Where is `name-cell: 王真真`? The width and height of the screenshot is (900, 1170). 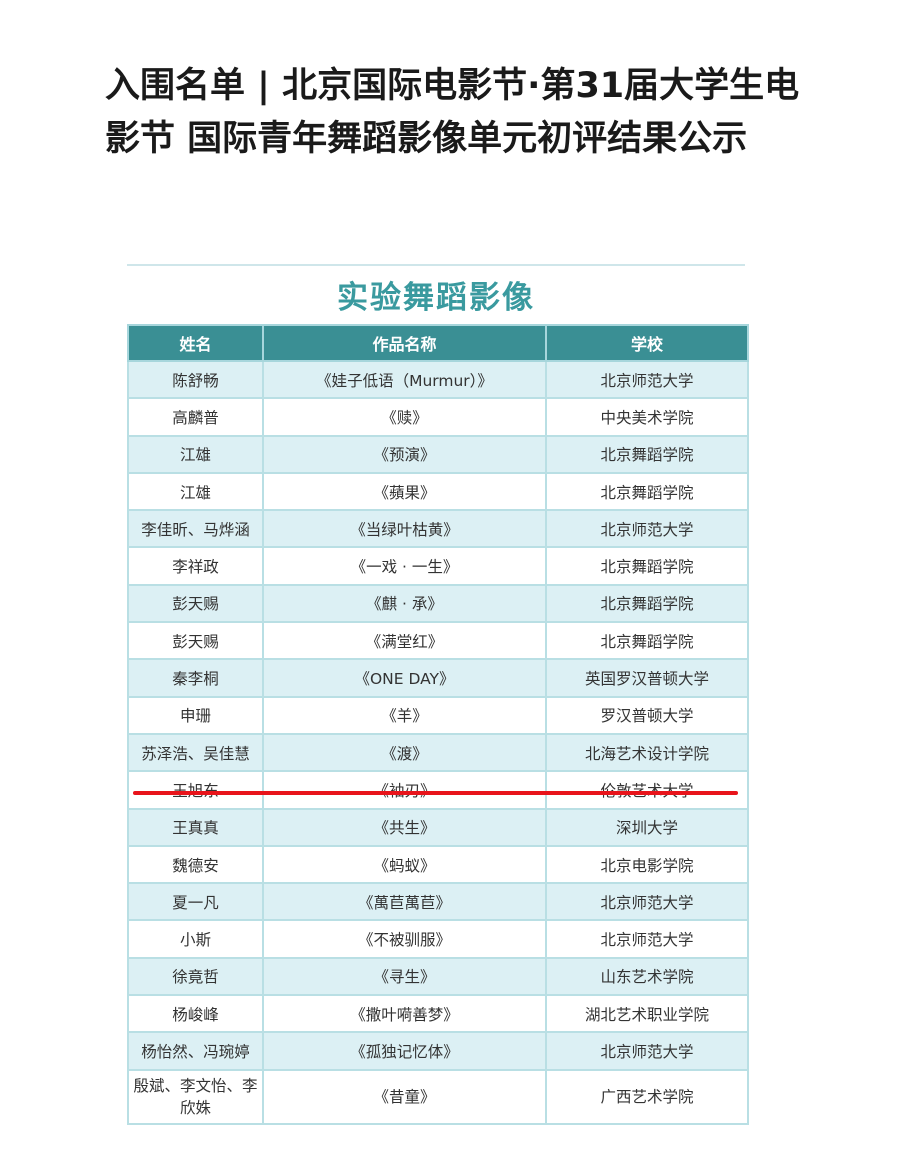
name-cell: 王真真 is located at coordinates (195, 827).